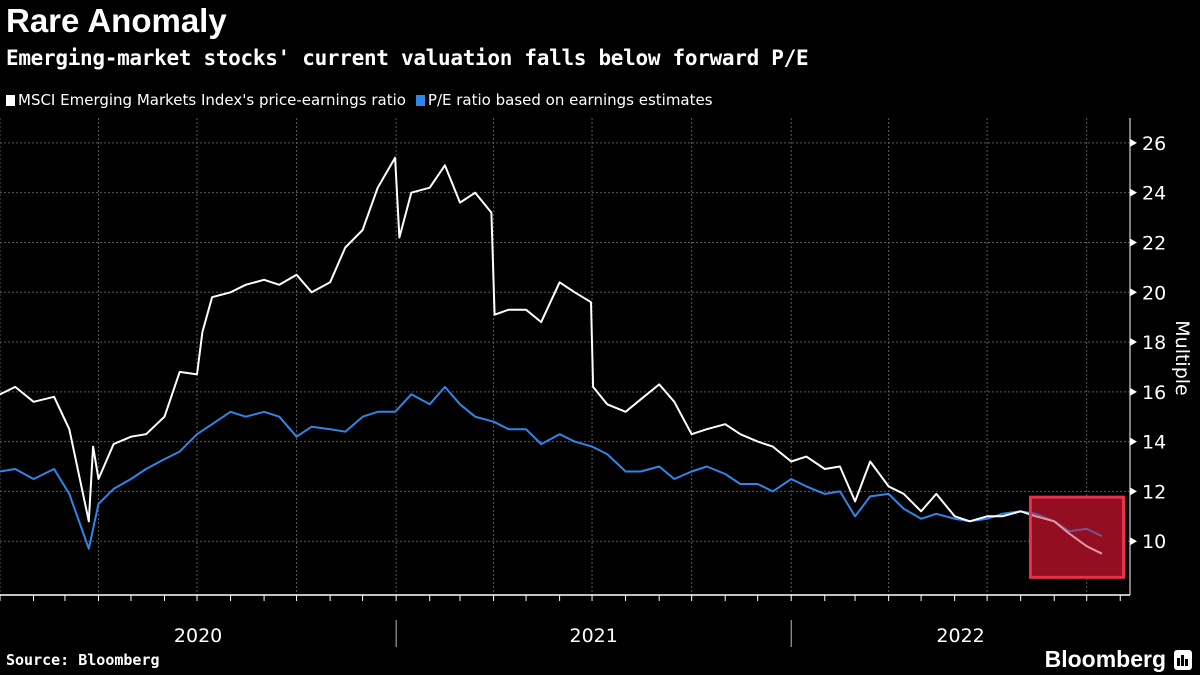  I want to click on legend-swatch-white, so click(10, 100).